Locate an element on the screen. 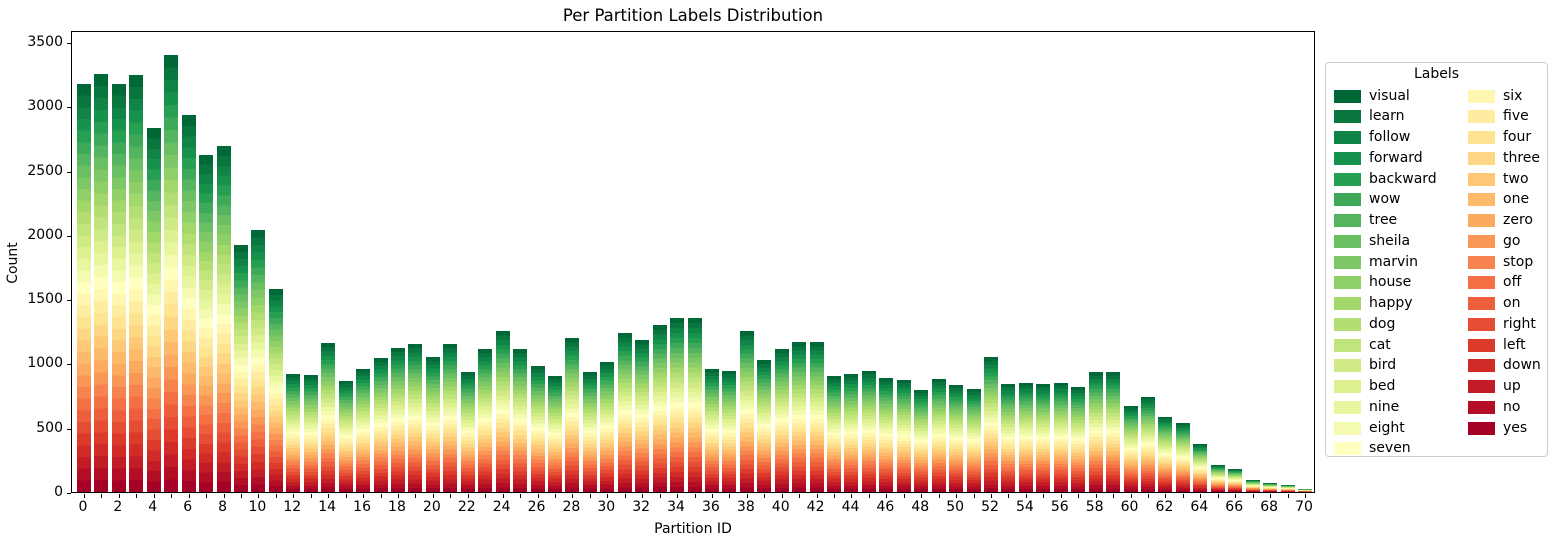 The image size is (1557, 547). y-tick-label-3000: 3000 is located at coordinates (45, 106).